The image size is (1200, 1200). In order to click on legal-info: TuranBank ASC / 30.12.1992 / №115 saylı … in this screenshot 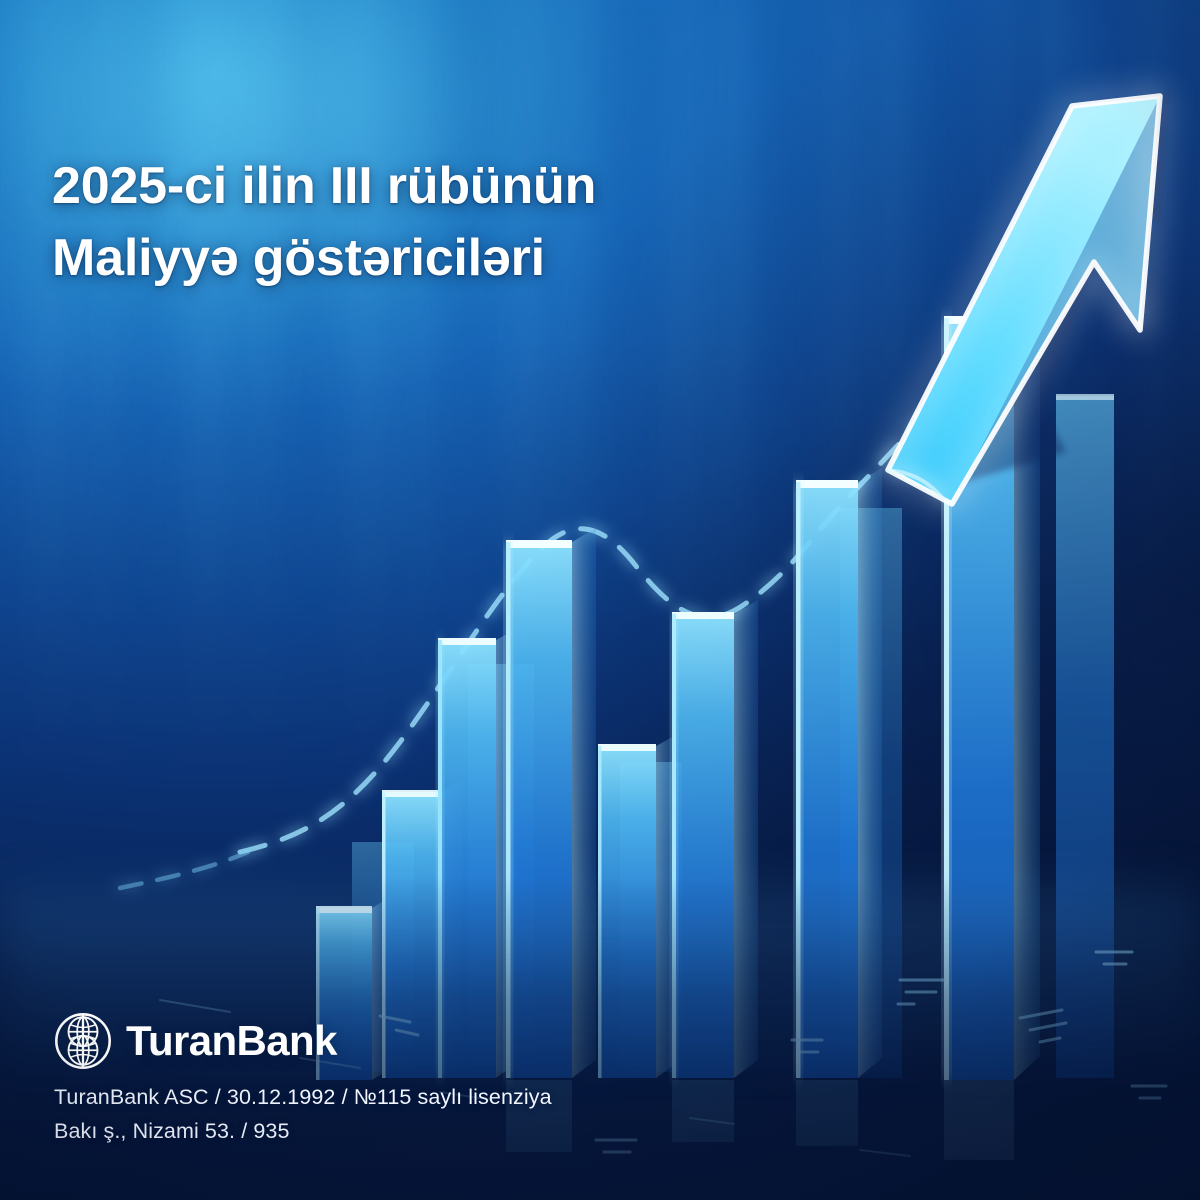, I will do `click(303, 1114)`.